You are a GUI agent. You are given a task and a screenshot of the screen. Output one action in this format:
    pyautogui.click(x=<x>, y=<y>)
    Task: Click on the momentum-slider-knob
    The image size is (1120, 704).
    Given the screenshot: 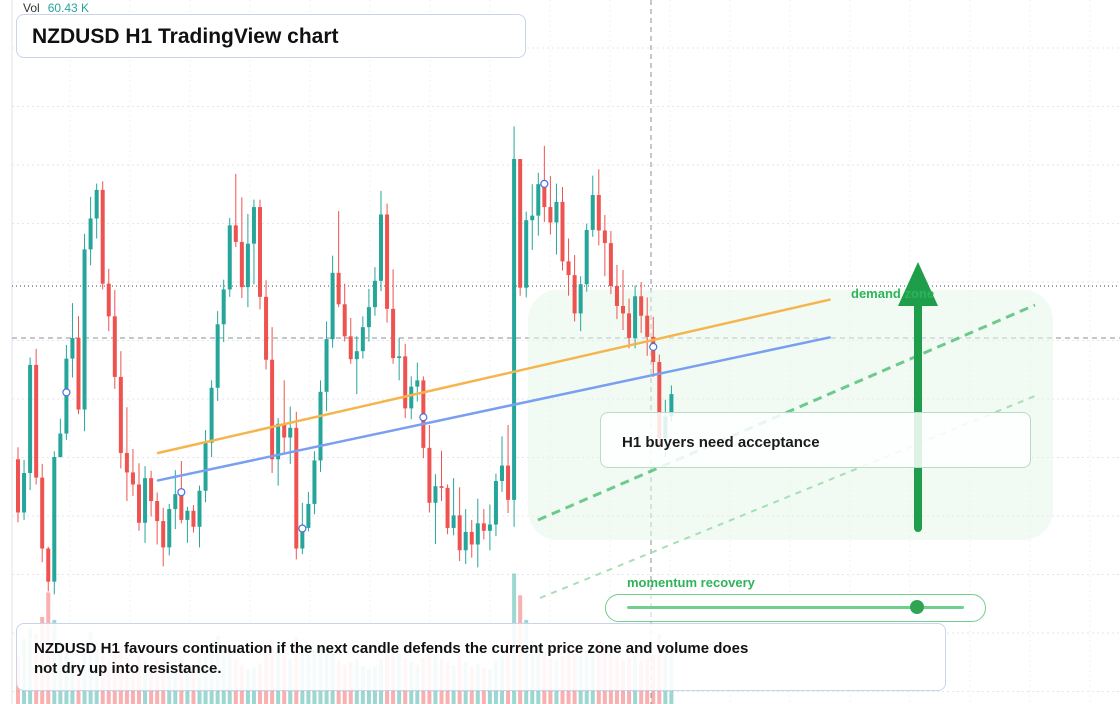 What is the action you would take?
    pyautogui.click(x=916, y=607)
    